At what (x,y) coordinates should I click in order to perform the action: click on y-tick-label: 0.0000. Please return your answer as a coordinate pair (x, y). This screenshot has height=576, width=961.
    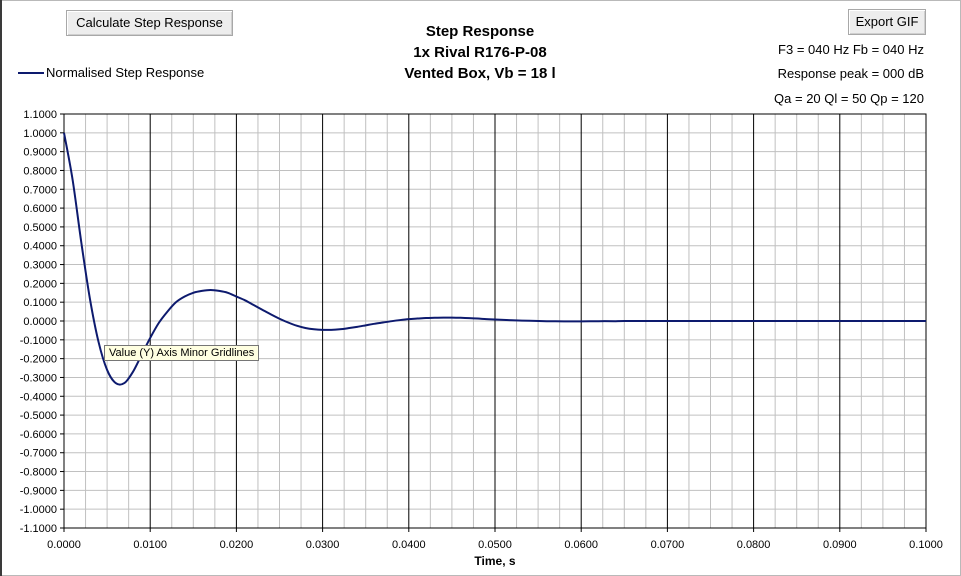
    Looking at the image, I should click on (40, 322).